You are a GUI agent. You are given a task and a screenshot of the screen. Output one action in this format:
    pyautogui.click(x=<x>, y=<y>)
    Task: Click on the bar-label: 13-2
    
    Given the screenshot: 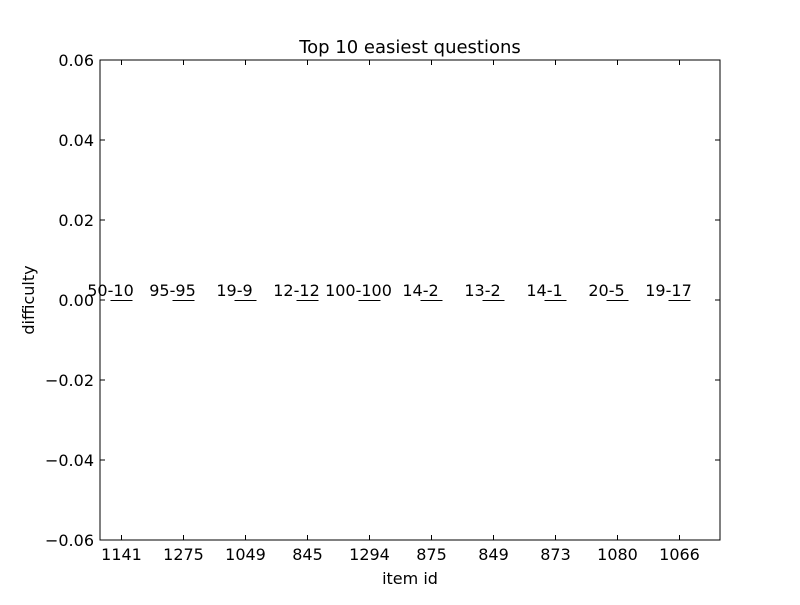 What is the action you would take?
    pyautogui.click(x=482, y=290)
    